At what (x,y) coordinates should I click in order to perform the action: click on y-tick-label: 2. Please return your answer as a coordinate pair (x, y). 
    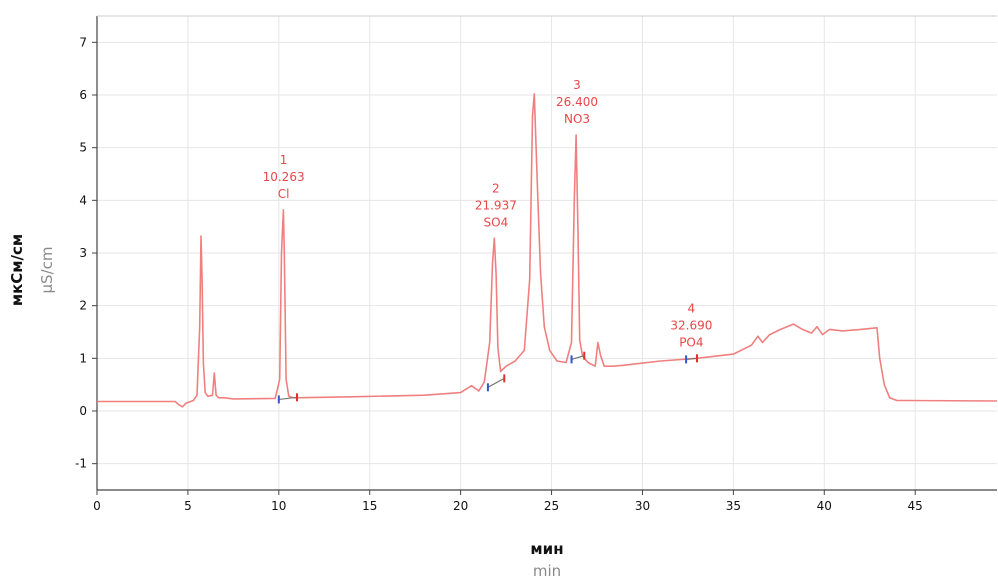
    Looking at the image, I should click on (83, 306).